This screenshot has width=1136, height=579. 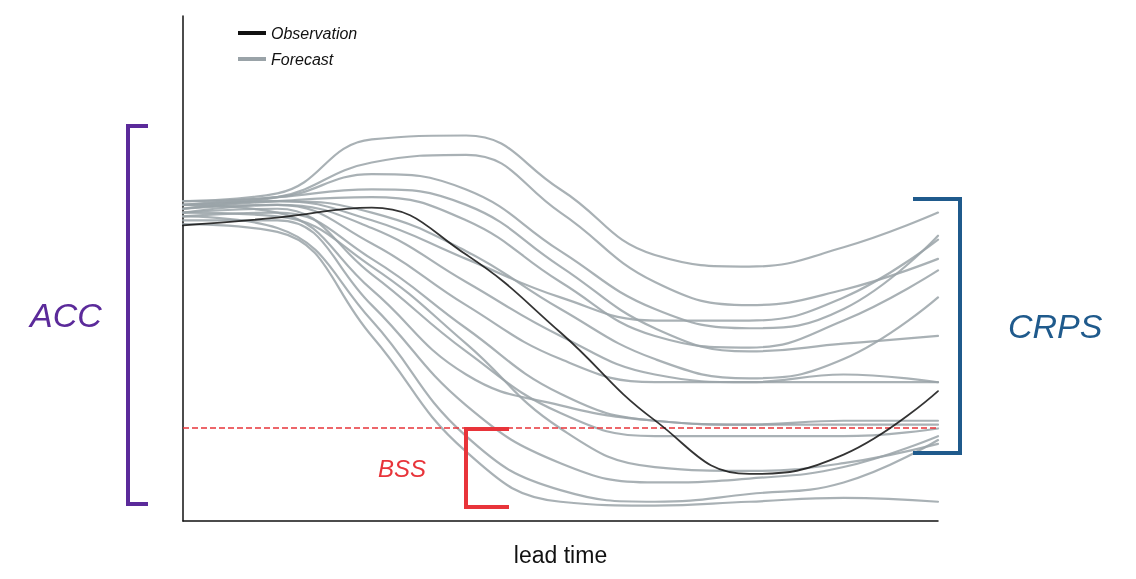 What do you see at coordinates (302, 59) in the screenshot?
I see `legend-label: Forecast` at bounding box center [302, 59].